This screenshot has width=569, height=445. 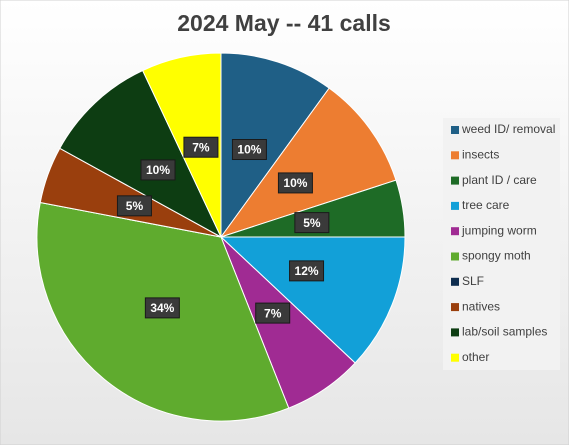 I want to click on legend-label: other, so click(x=475, y=357).